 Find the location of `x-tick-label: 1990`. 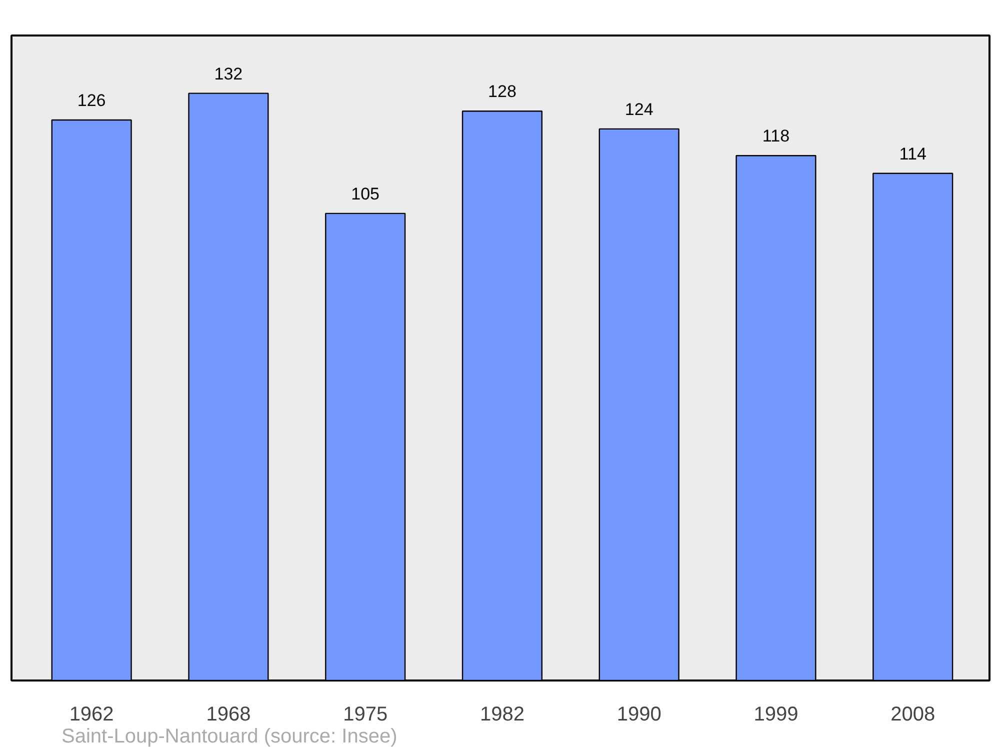

x-tick-label: 1990 is located at coordinates (639, 715).